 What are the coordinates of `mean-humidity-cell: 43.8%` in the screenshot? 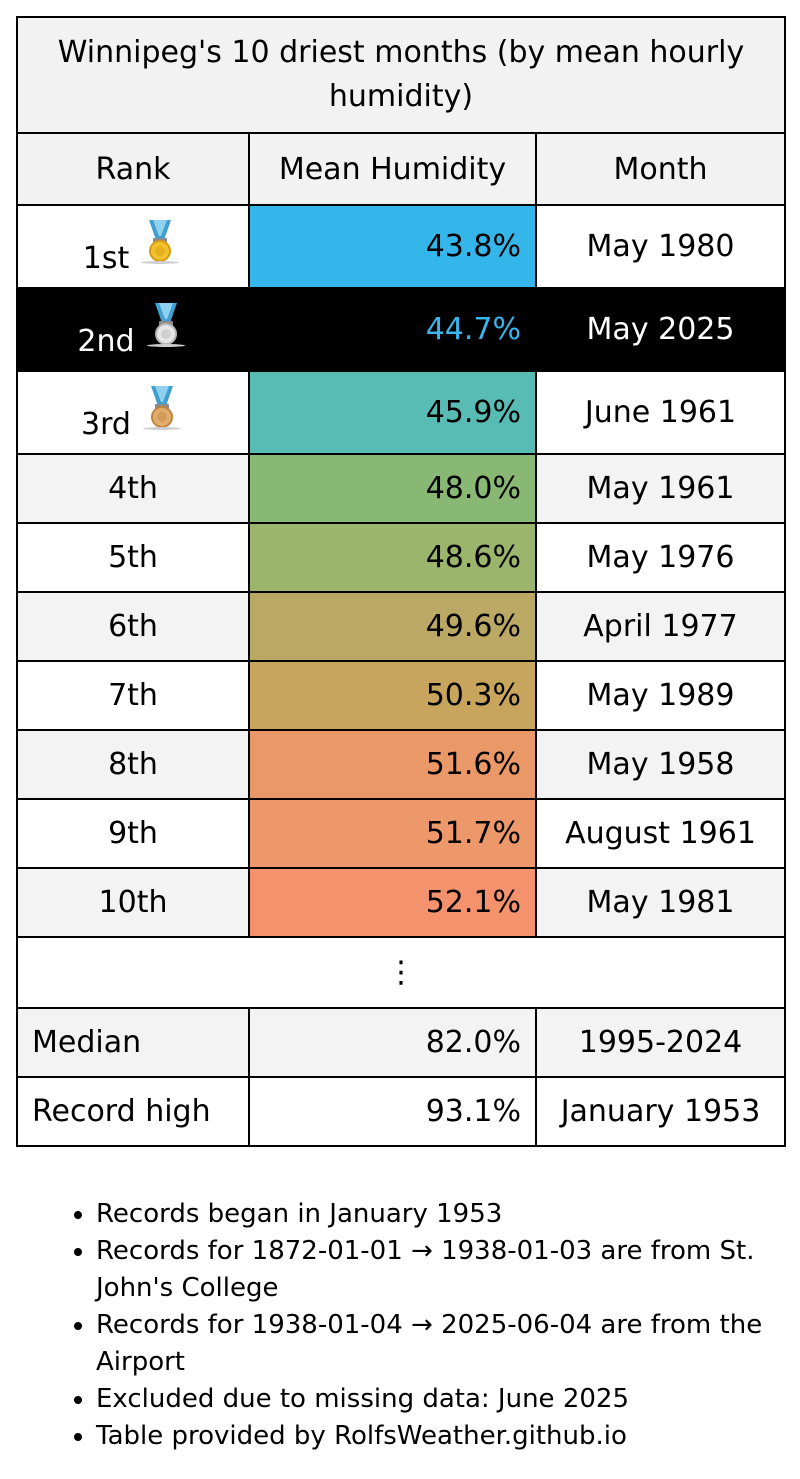 It's located at (392, 246).